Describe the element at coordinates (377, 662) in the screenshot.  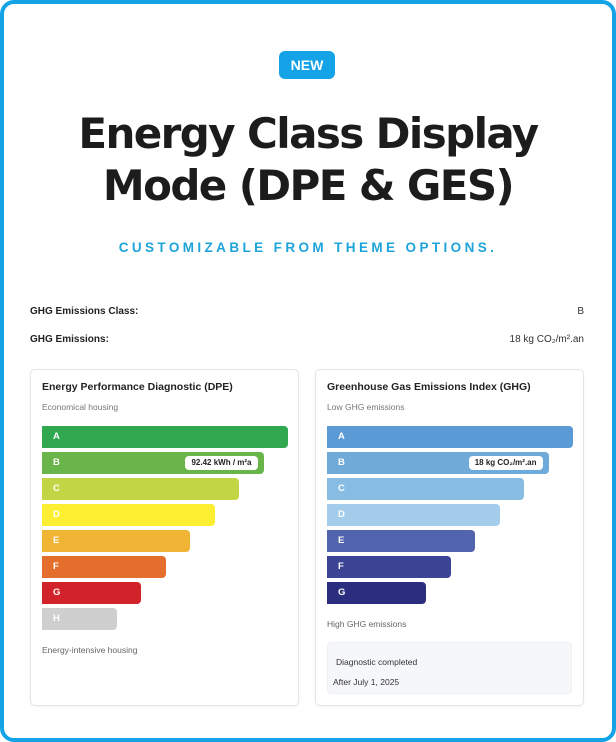
I see `diagnostic-status: Diagnostic completed` at that location.